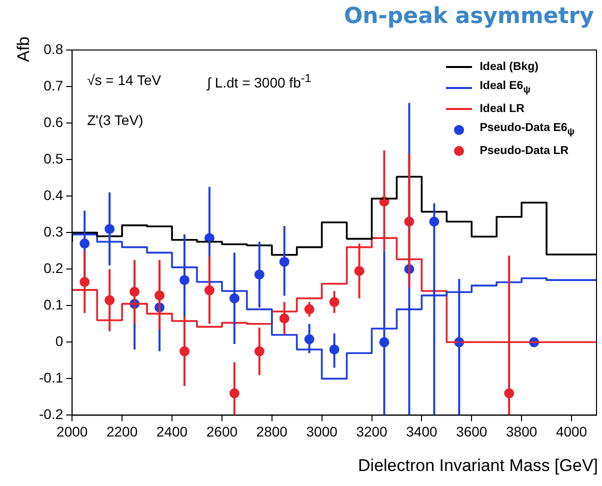 The height and width of the screenshot is (486, 602). What do you see at coordinates (509, 66) in the screenshot?
I see `legend-label: Ideal (Bkg)` at bounding box center [509, 66].